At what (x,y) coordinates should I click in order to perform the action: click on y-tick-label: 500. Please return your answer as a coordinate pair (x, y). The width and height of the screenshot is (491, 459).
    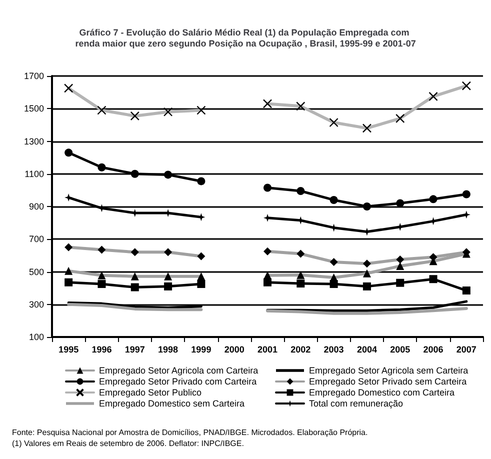
    Looking at the image, I should click on (36, 271).